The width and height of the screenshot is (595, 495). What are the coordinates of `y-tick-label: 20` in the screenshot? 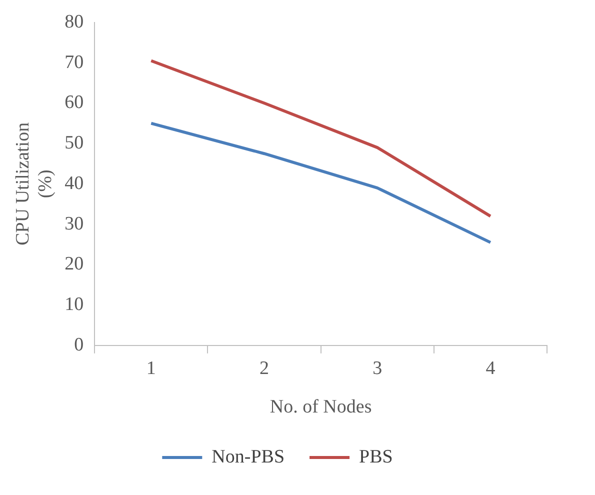 It's located at (74, 264).